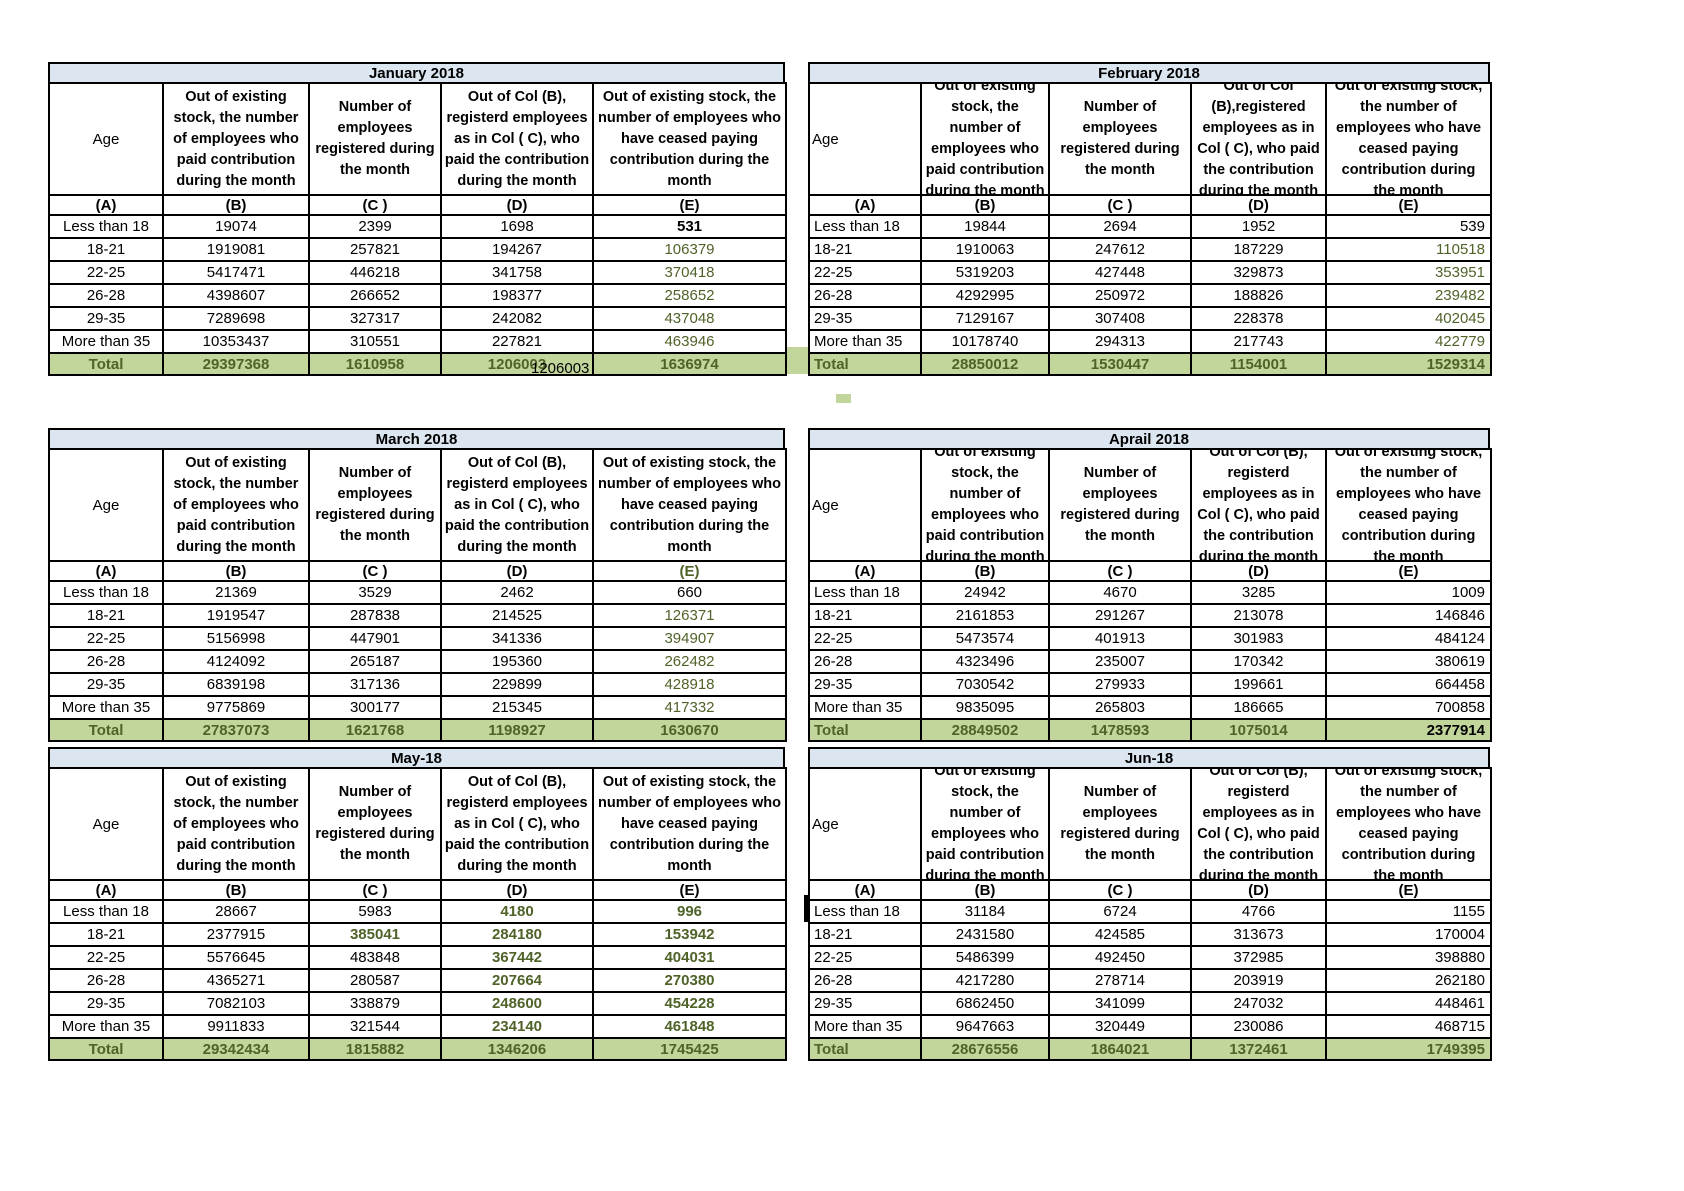  What do you see at coordinates (517, 934) in the screenshot?
I see `value-cell: 284180` at bounding box center [517, 934].